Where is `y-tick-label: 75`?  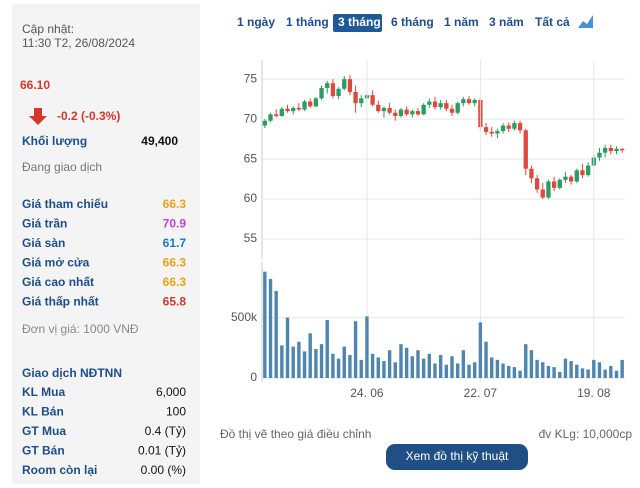 y-tick-label: 75 is located at coordinates (251, 78).